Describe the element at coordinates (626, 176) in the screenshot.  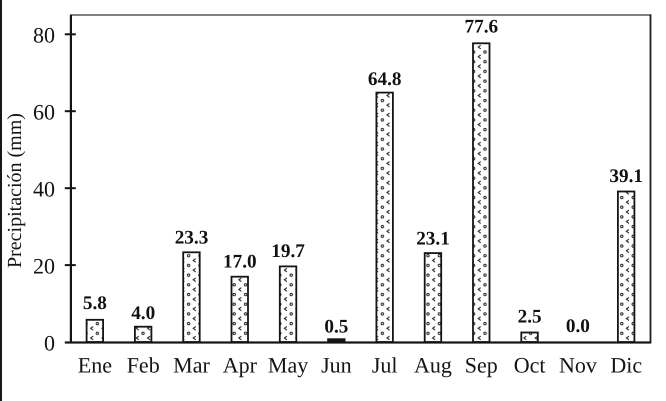
I see `svg-text: 39.1` at that location.